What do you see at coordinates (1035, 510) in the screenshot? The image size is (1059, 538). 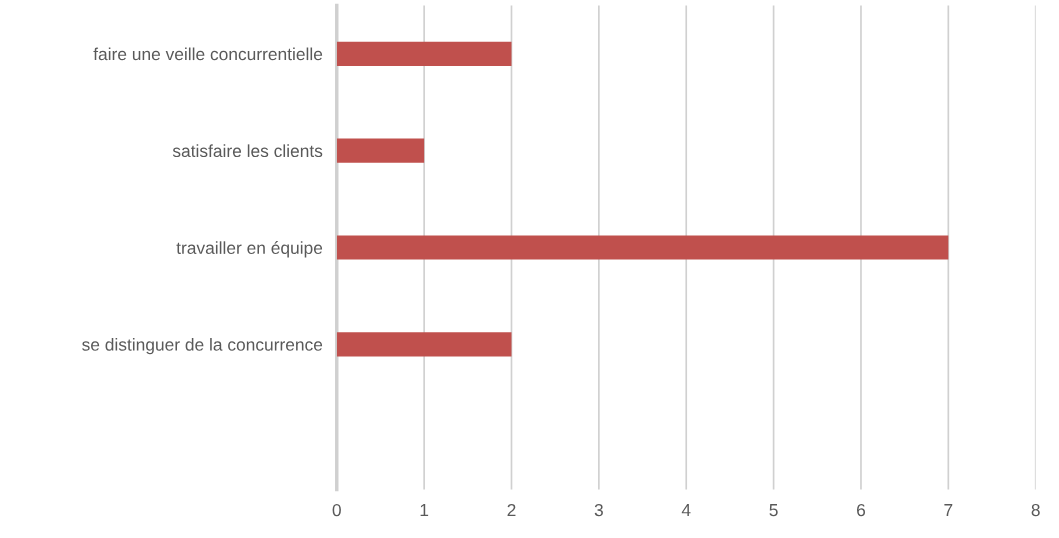 I see `x-tick-label: 8` at bounding box center [1035, 510].